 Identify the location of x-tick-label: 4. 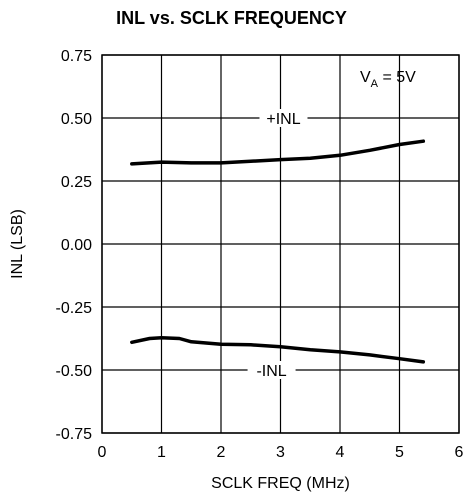
(340, 452).